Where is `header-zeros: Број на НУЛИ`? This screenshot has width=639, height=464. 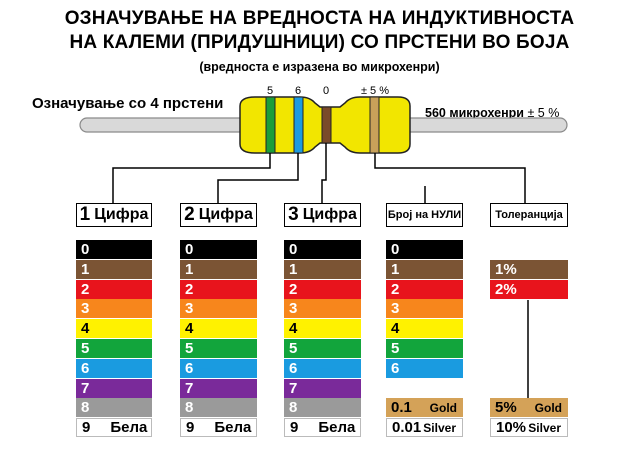
header-zeros: Број на НУЛИ is located at coordinates (424, 215).